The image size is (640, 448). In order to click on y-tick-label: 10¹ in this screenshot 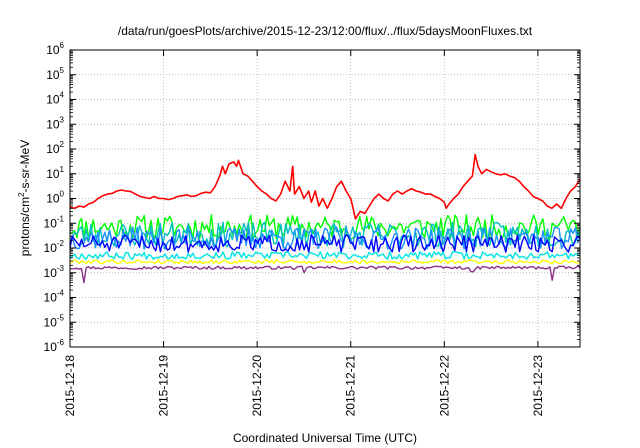, I will do `click(55, 173)`.